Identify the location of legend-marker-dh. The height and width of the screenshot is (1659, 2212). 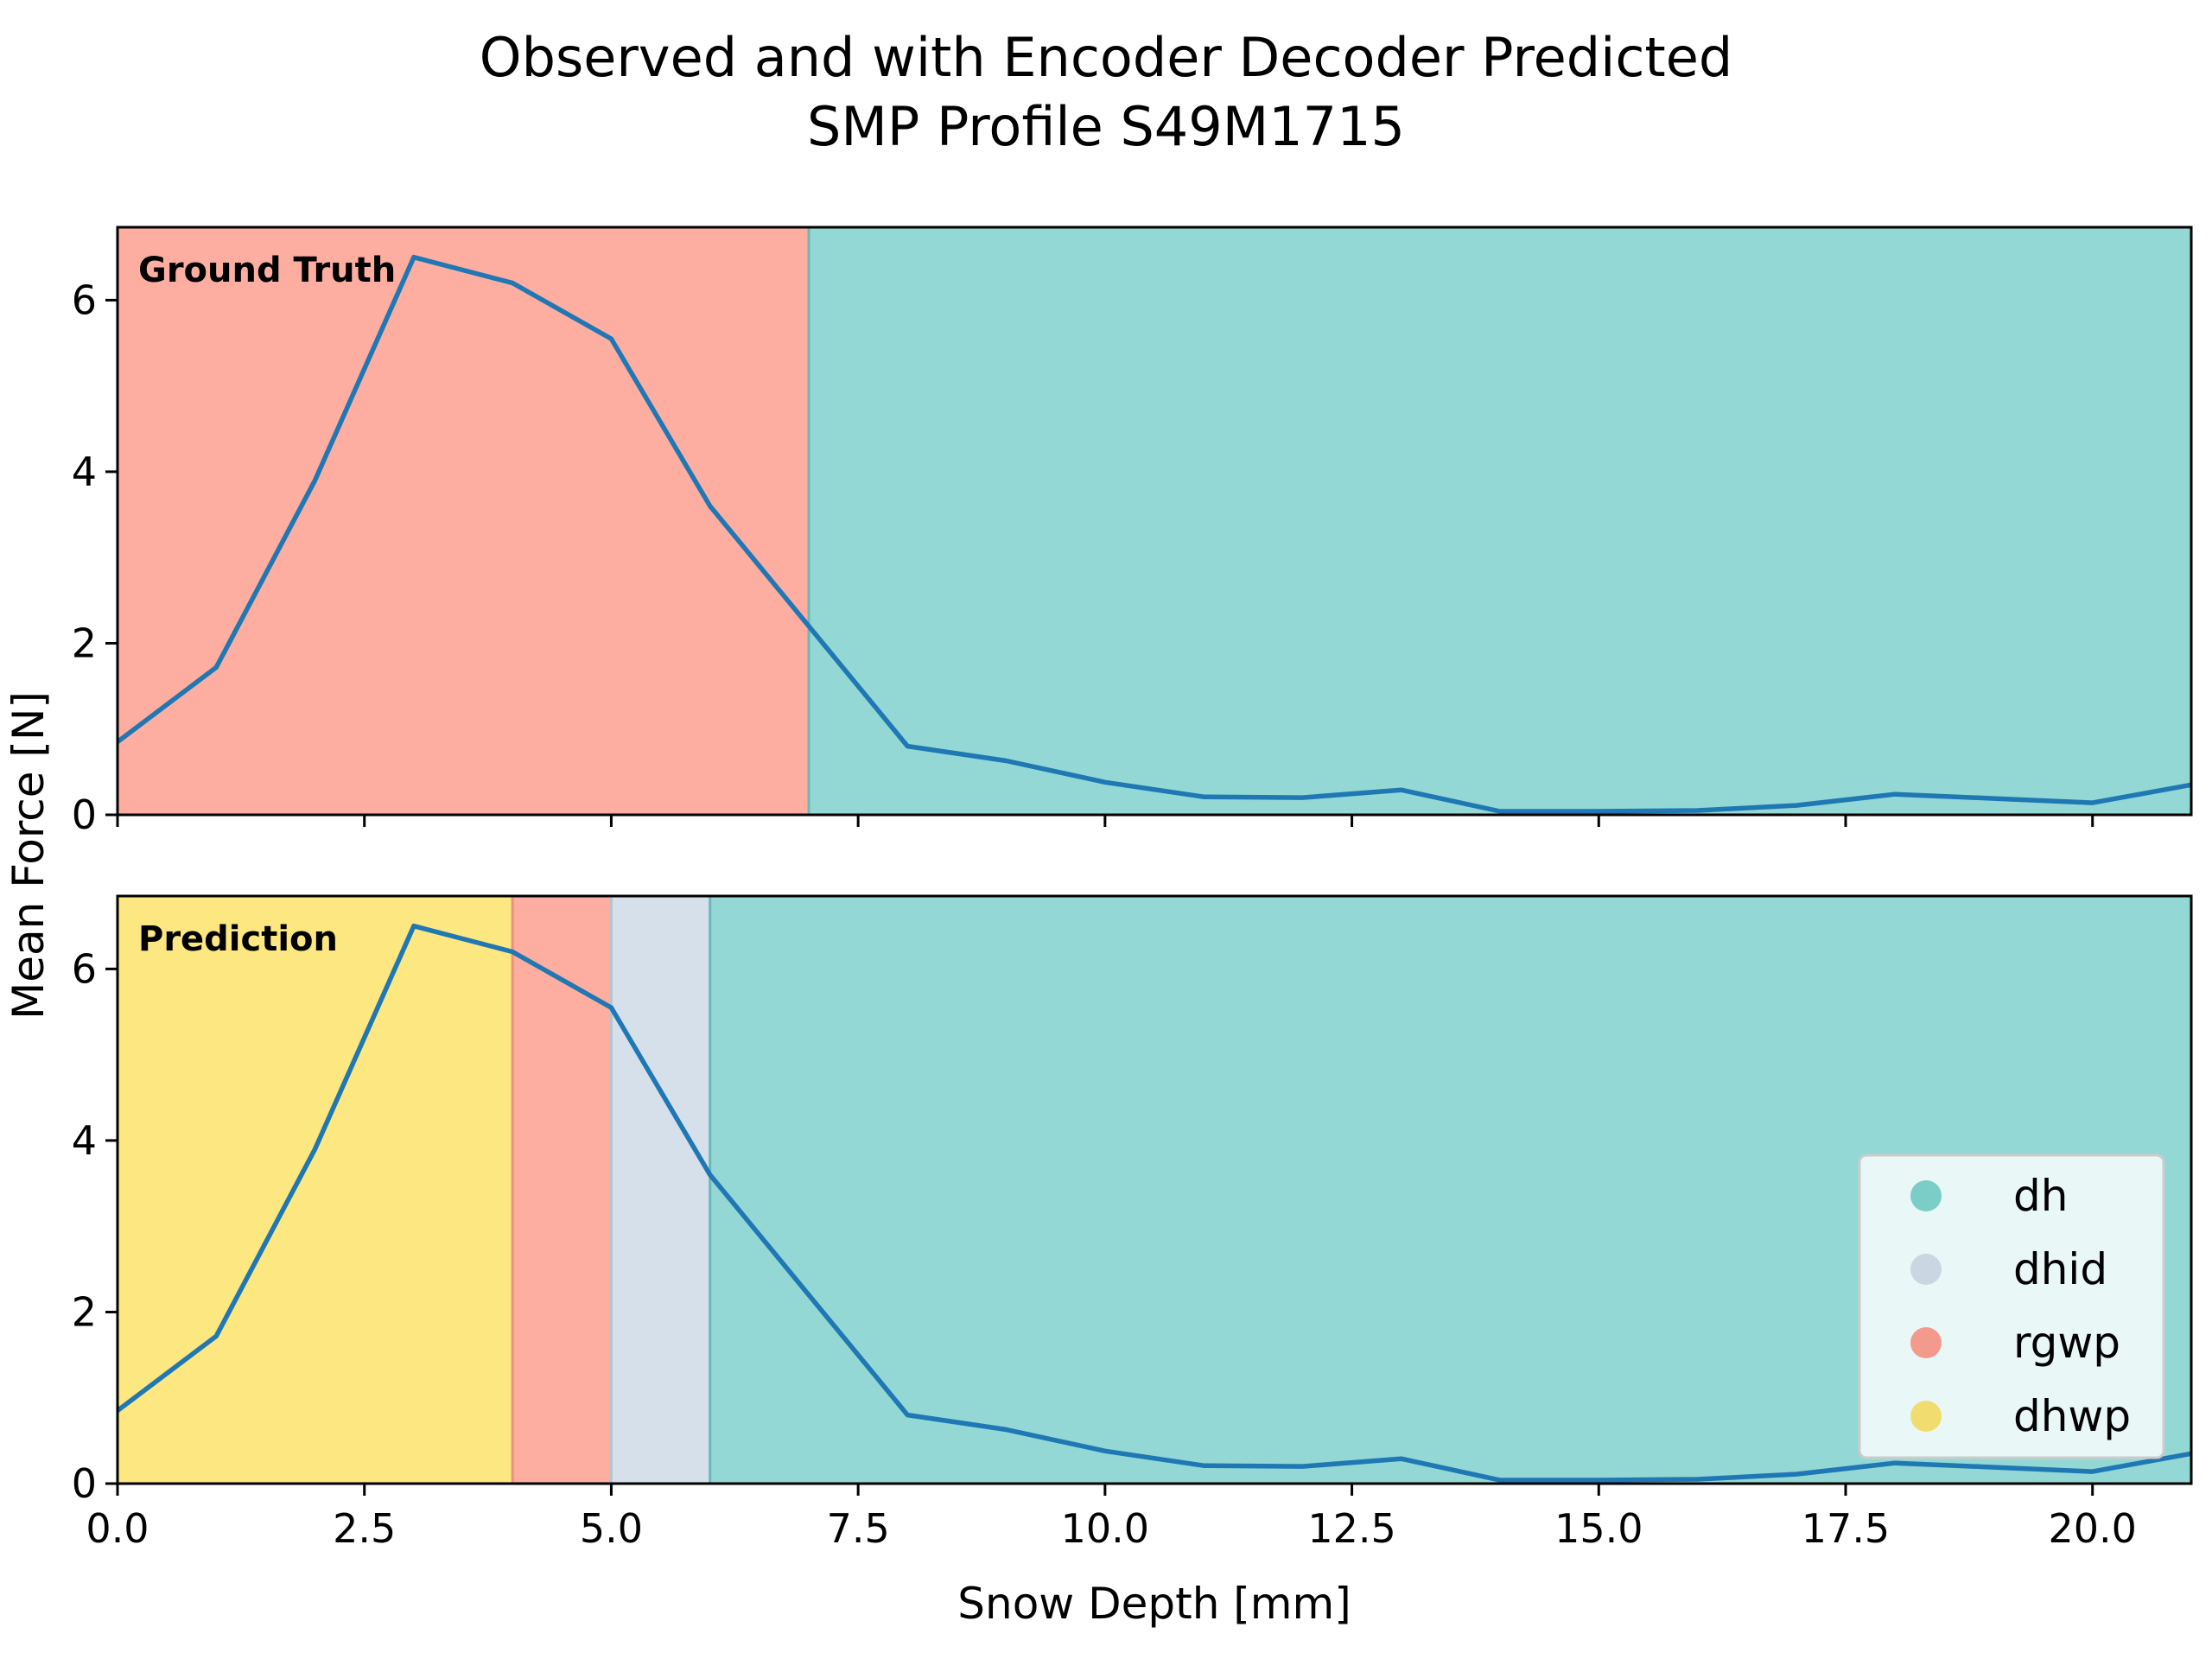
(1926, 1195).